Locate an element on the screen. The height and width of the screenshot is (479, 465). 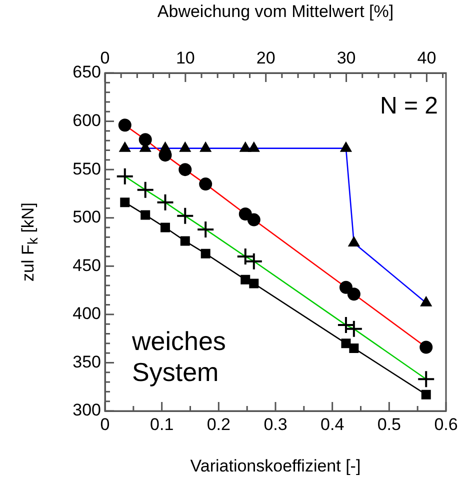
x-tick-label: 0 is located at coordinates (105, 424).